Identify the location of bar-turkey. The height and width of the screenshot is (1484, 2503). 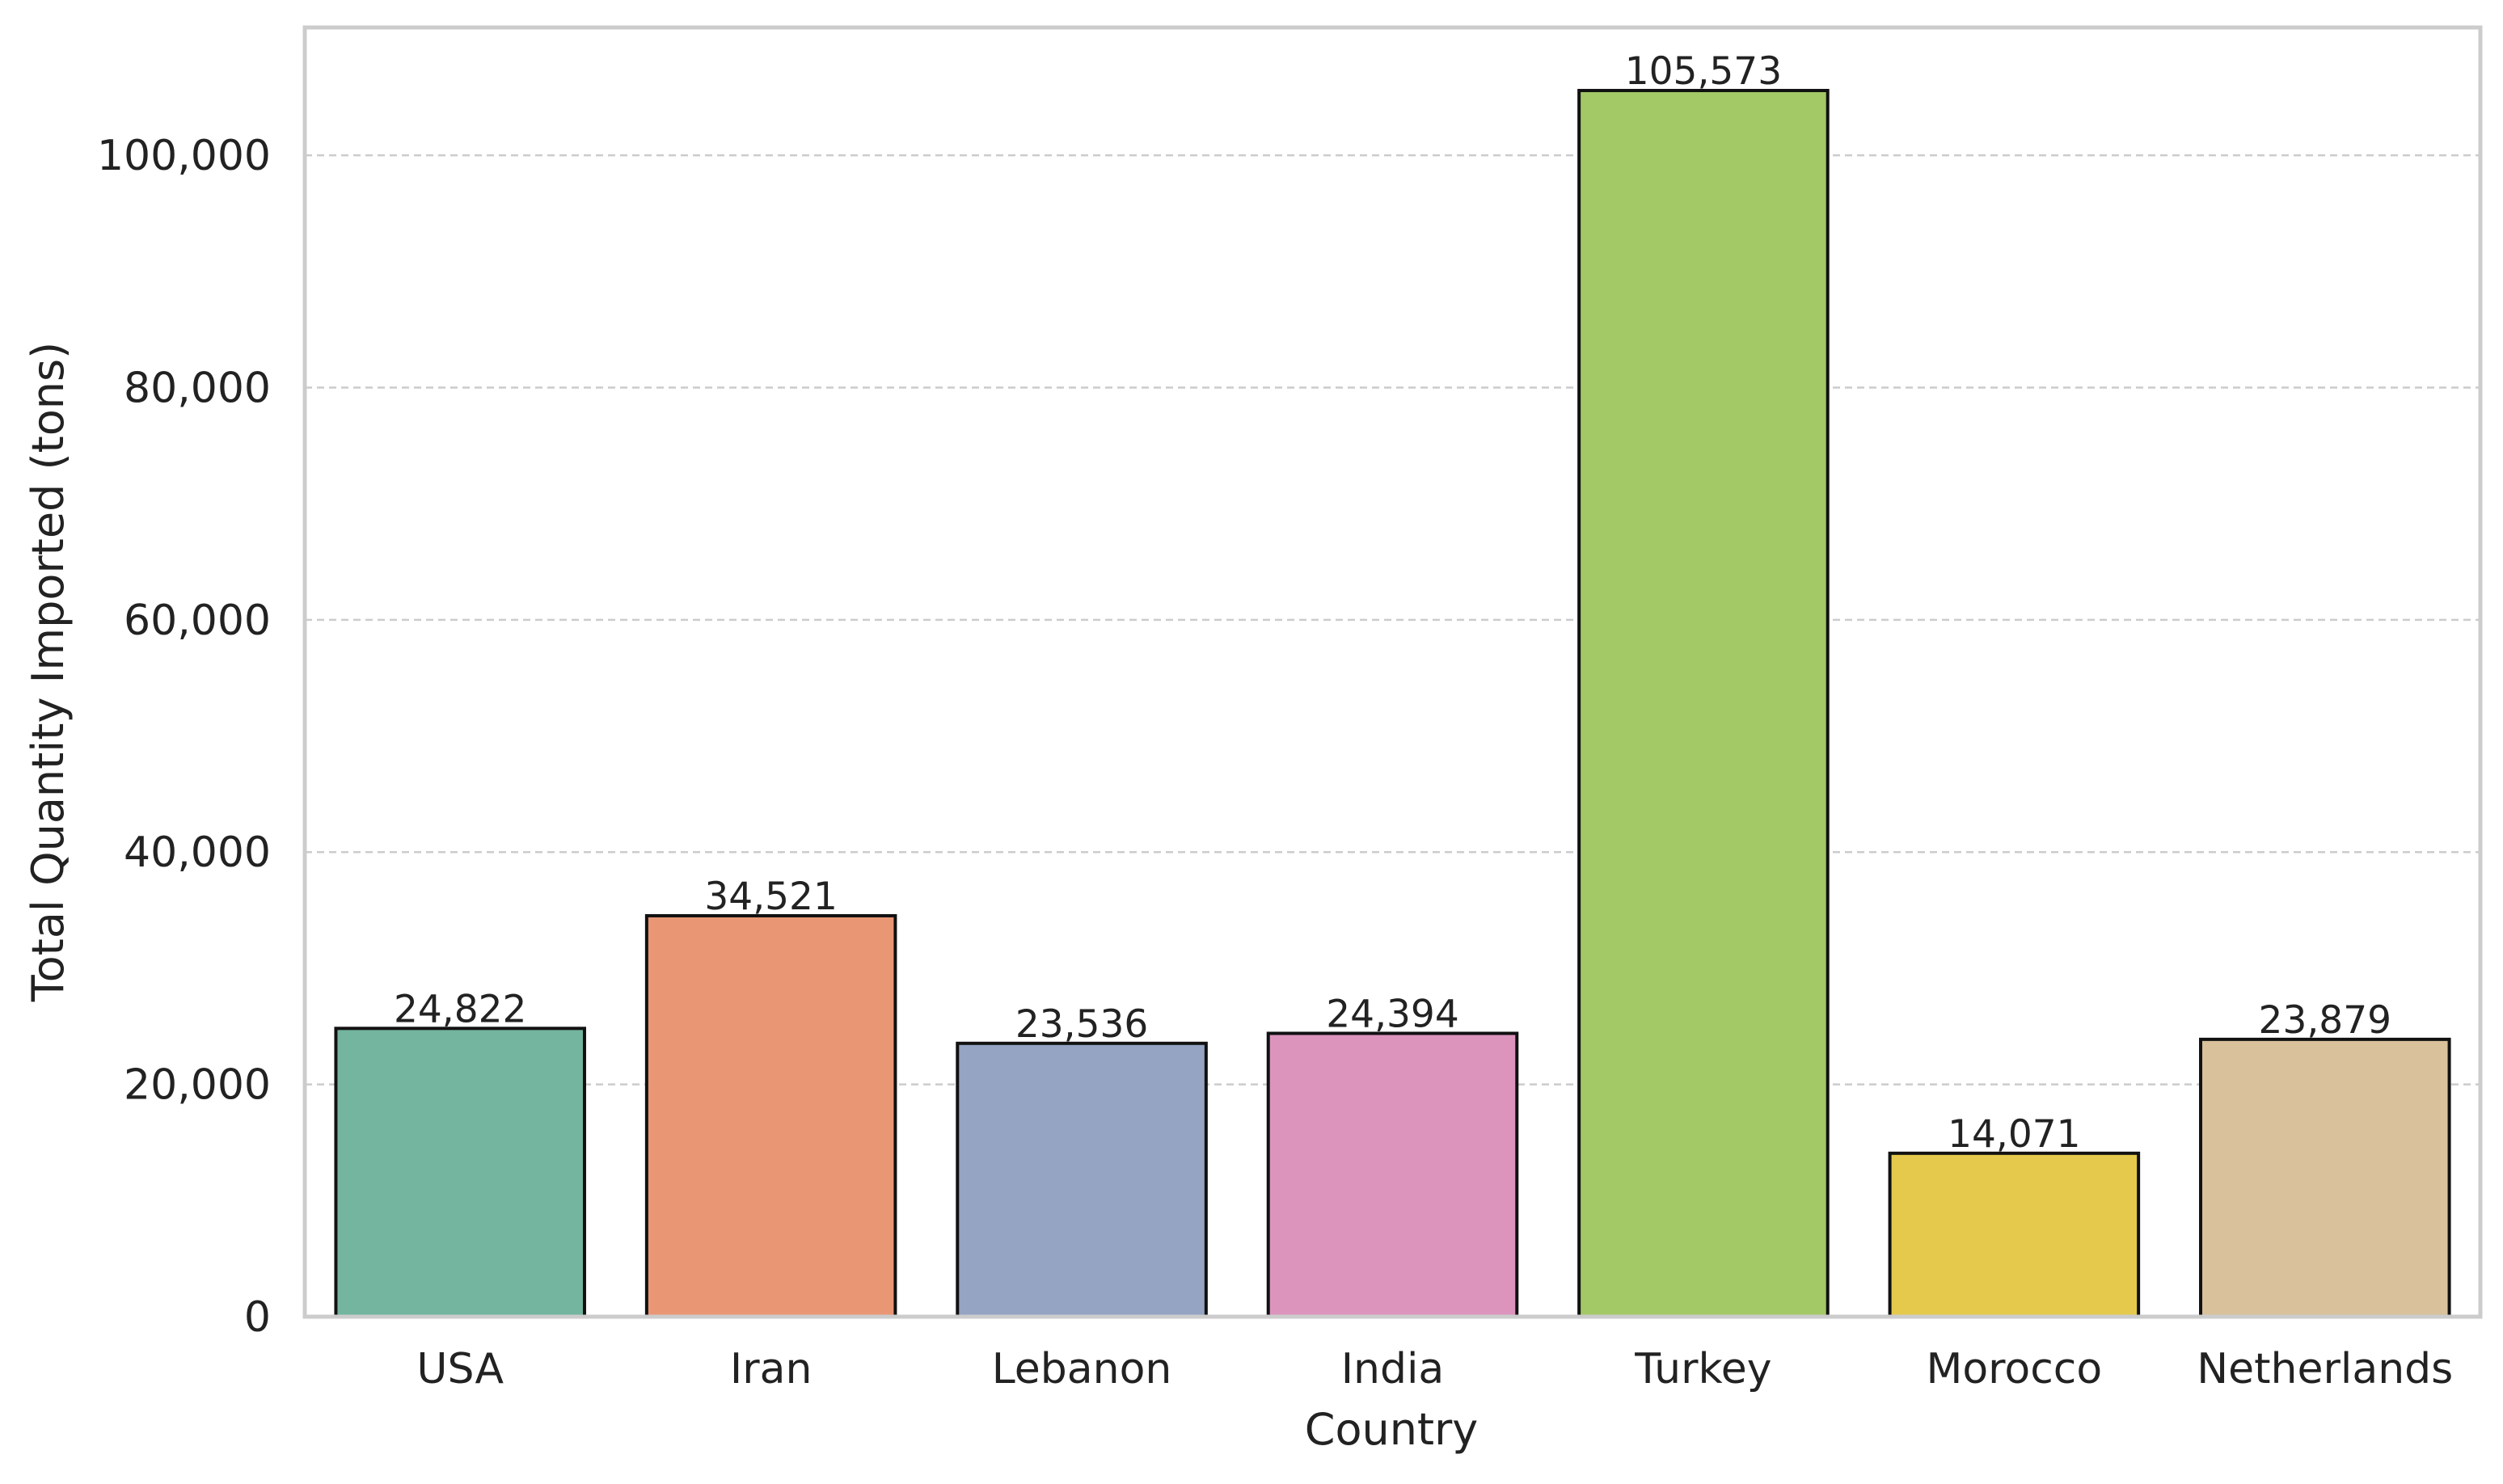
(1703, 703).